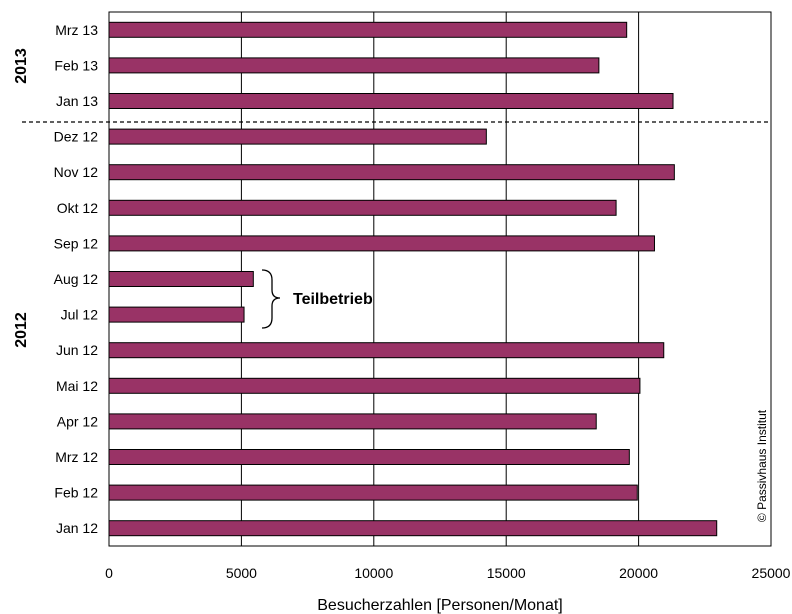  What do you see at coordinates (76, 457) in the screenshot?
I see `category-label: Mrz 12` at bounding box center [76, 457].